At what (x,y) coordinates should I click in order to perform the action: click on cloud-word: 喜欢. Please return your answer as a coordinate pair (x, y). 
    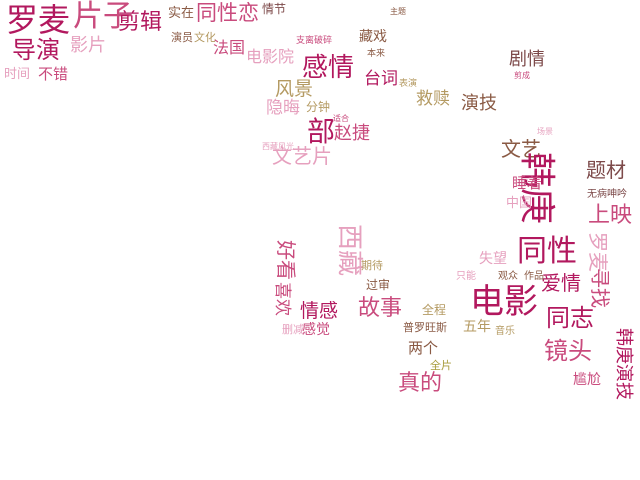
    Looking at the image, I should click on (282, 299).